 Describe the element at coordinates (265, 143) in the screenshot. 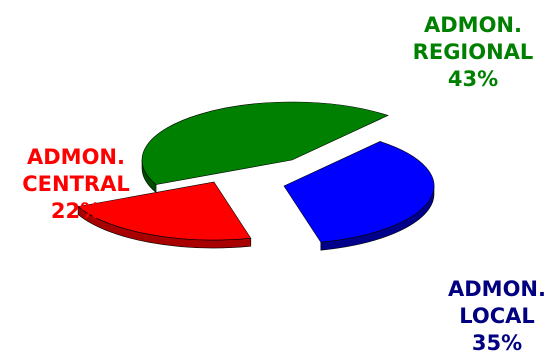

I see `slice-regional-top` at that location.